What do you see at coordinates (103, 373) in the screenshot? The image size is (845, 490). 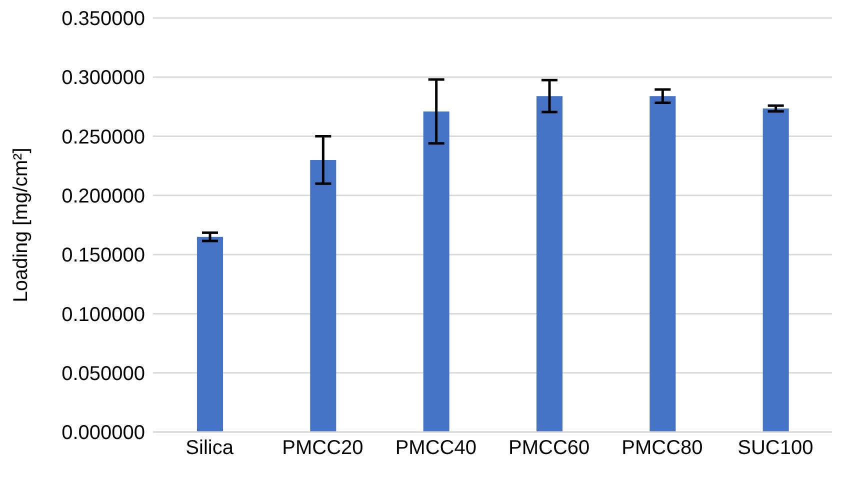 I see `y-tick-label: 0.050000` at bounding box center [103, 373].